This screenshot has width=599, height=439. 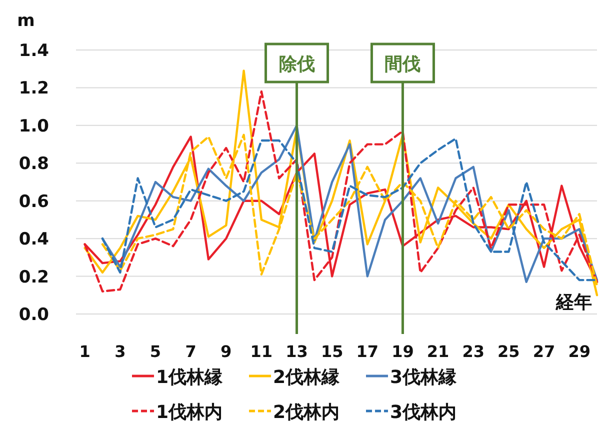 What do you see at coordinates (34, 315) in the screenshot?
I see `y-tick-label: 0.0` at bounding box center [34, 315].